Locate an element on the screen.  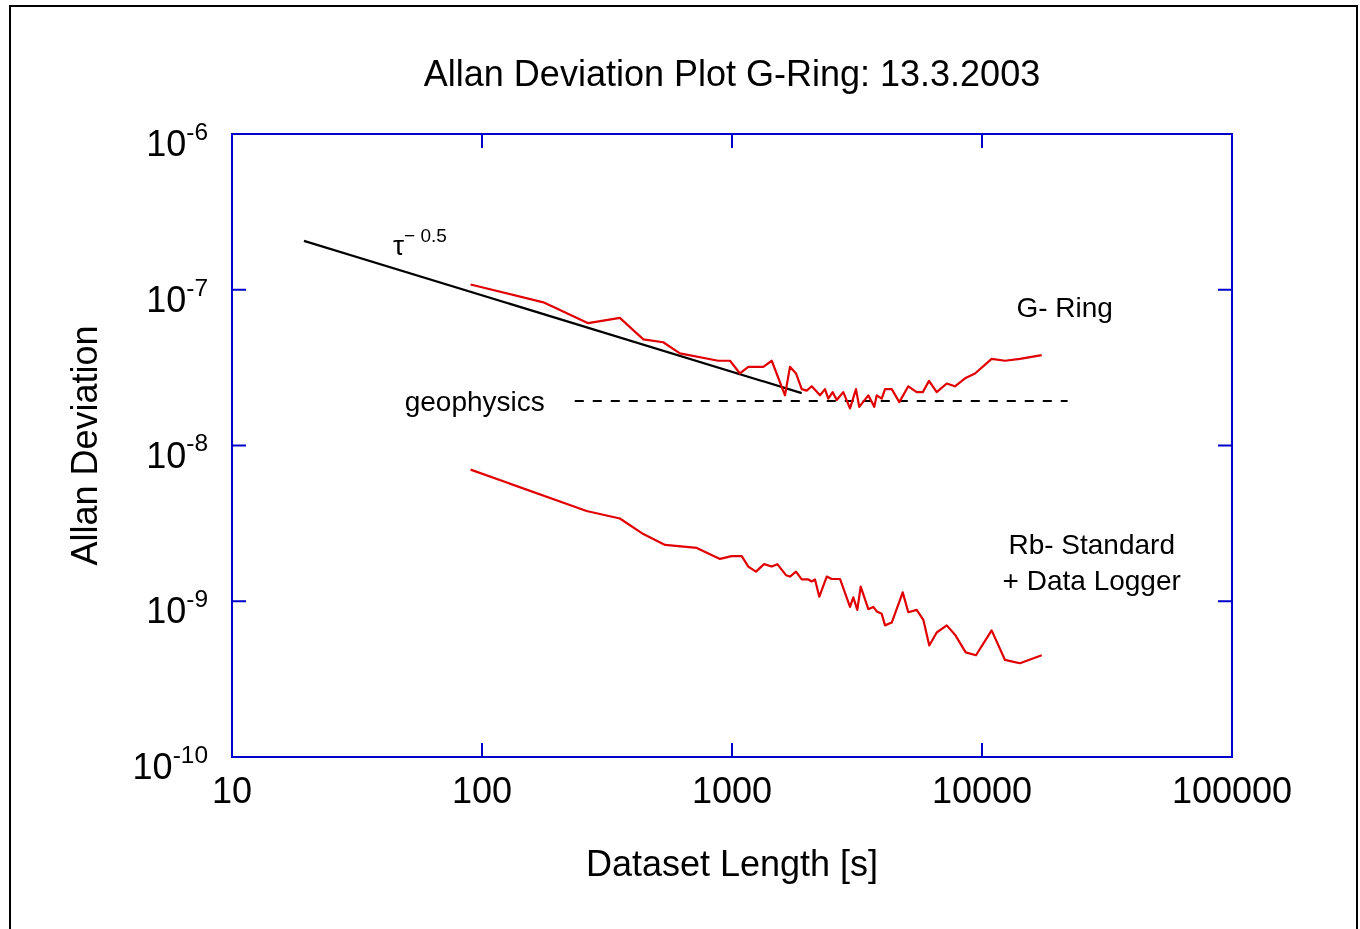
series-label: geophysics is located at coordinates (474, 402).